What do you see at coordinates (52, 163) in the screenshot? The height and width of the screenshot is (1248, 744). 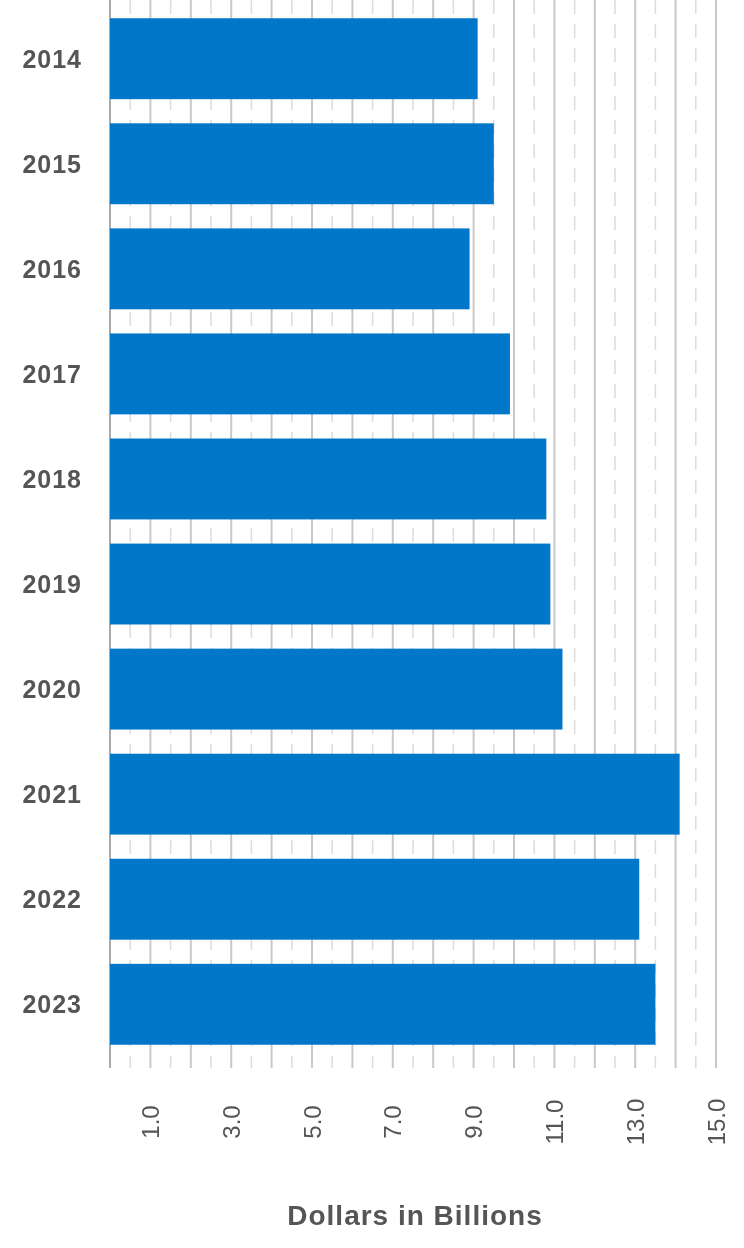 I see `y-tick-label: 2015` at bounding box center [52, 163].